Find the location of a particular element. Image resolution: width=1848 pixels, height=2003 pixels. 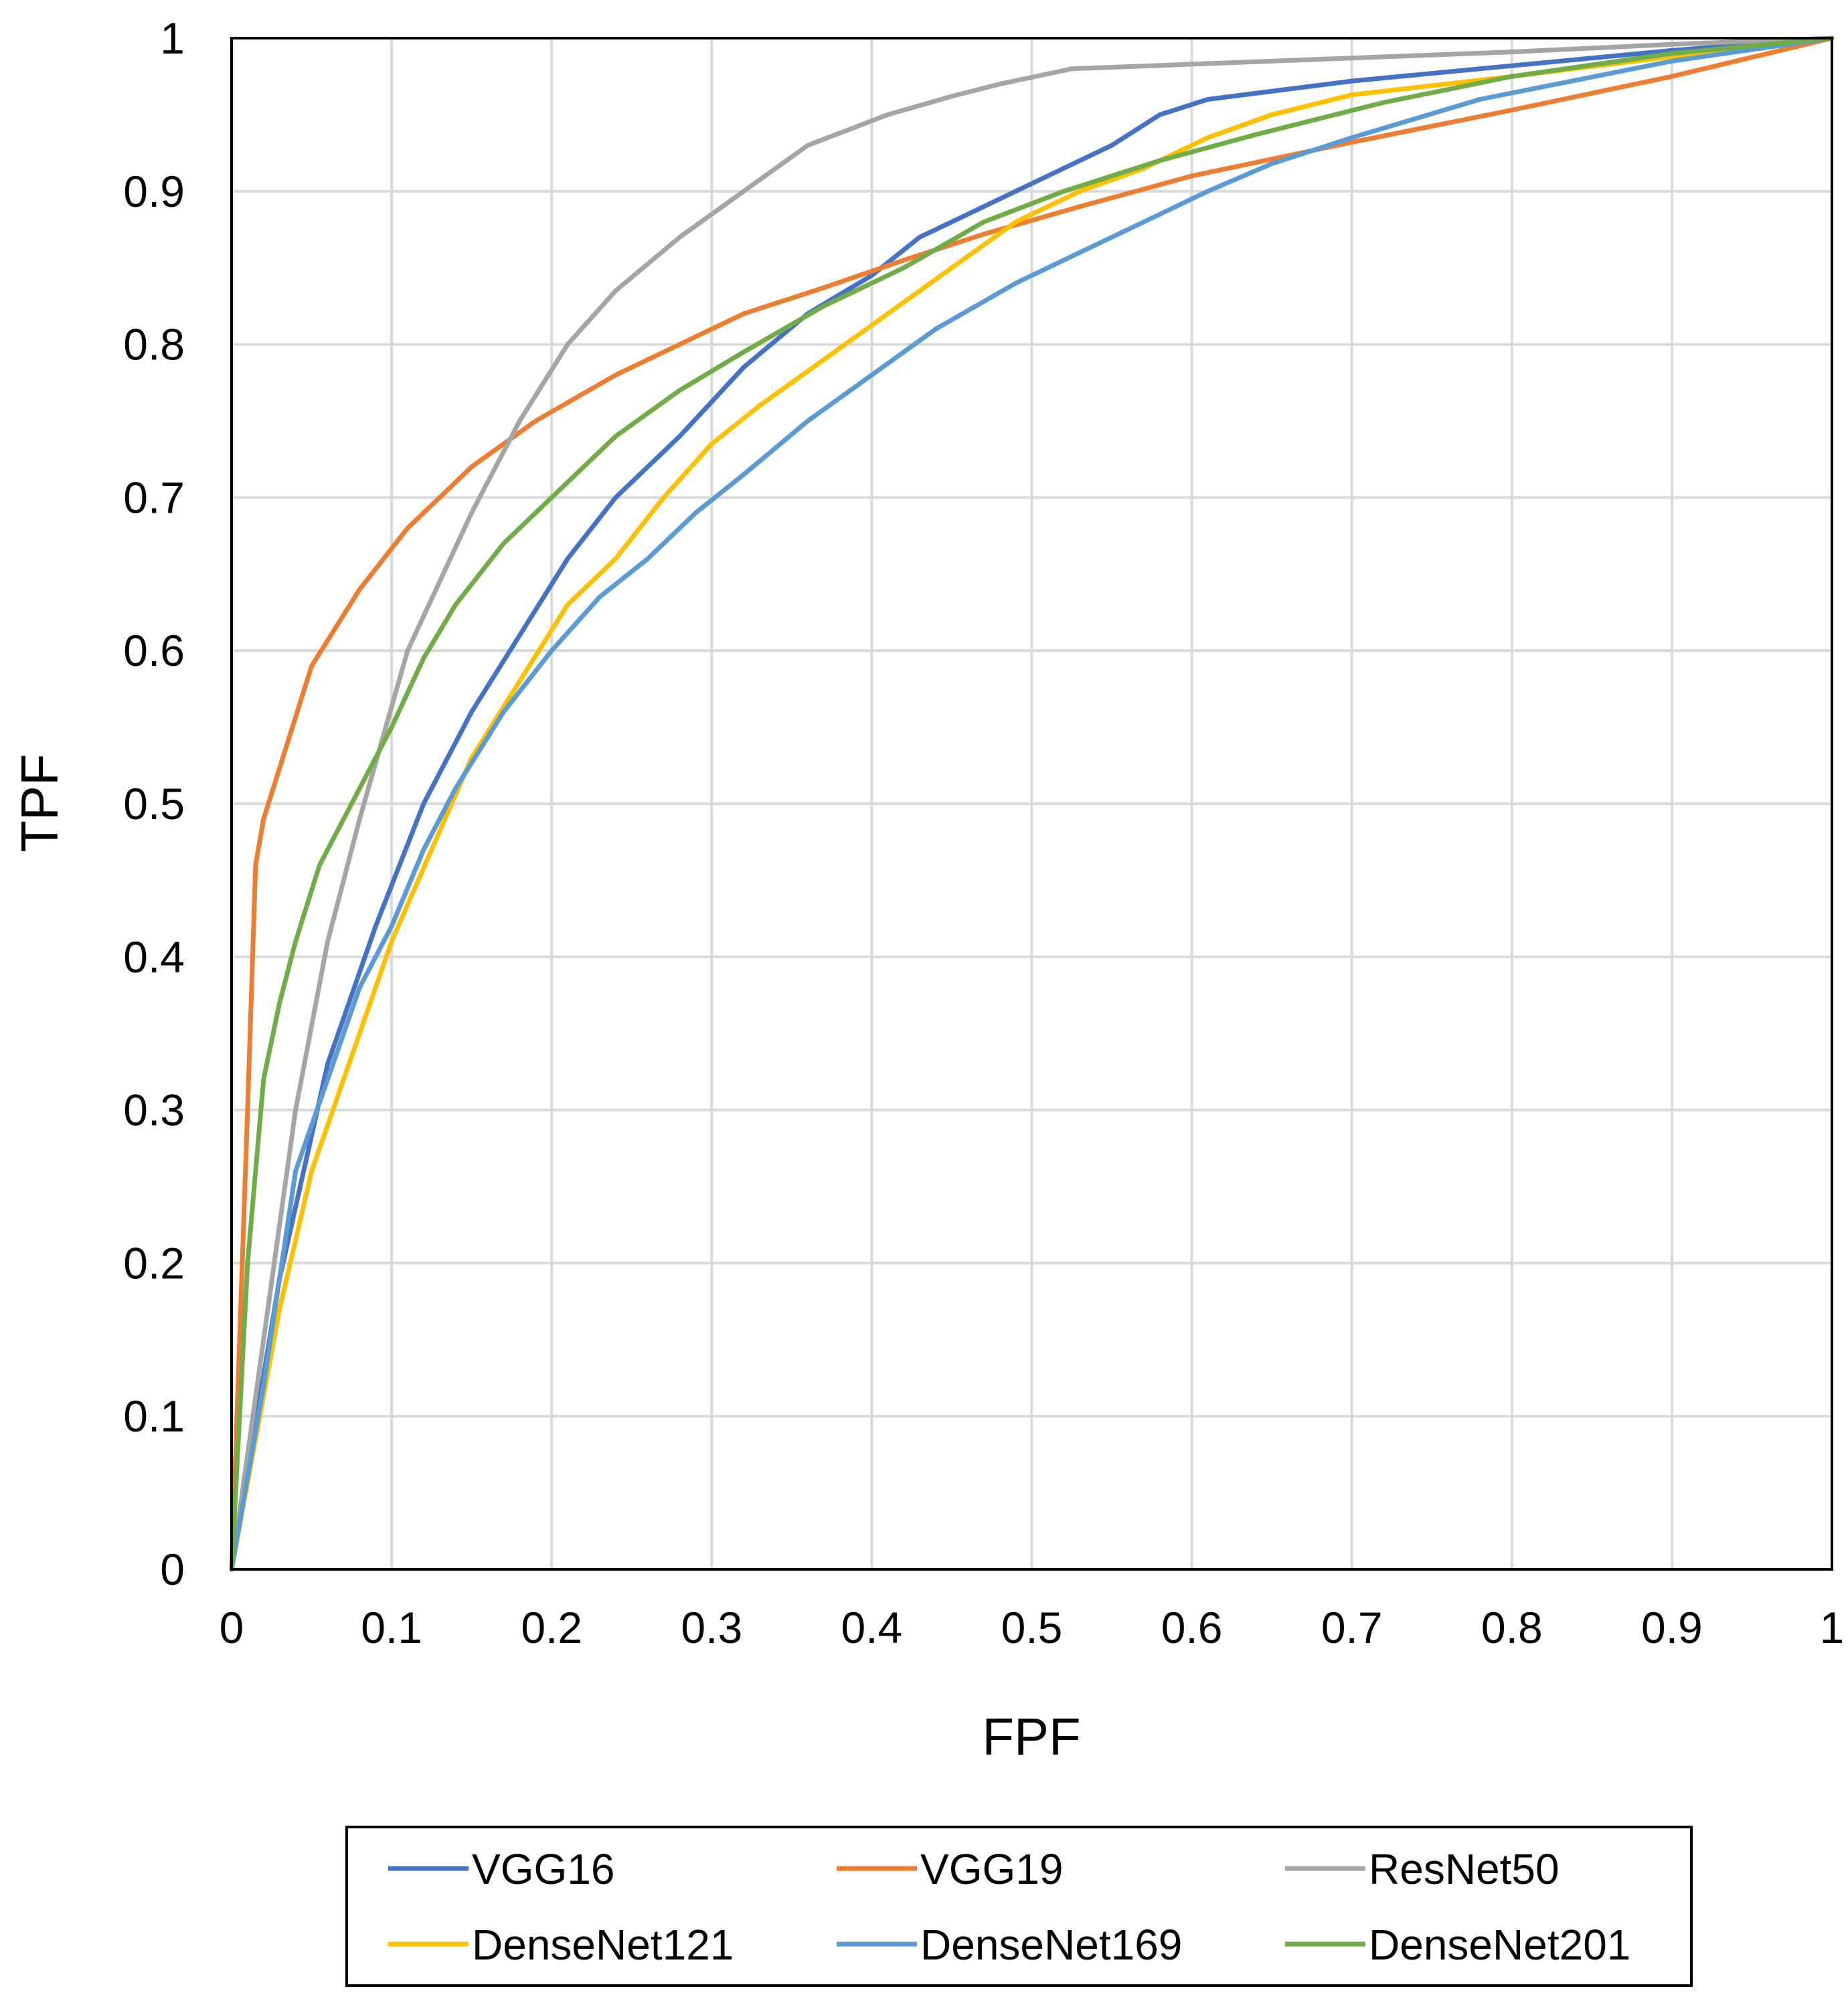

legend-box is located at coordinates (1019, 1906).